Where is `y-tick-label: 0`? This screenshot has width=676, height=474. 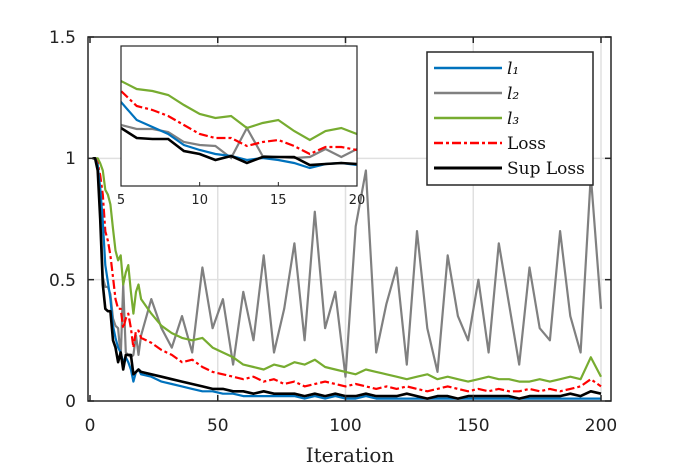
y-tick-label: 0 is located at coordinates (70, 402).